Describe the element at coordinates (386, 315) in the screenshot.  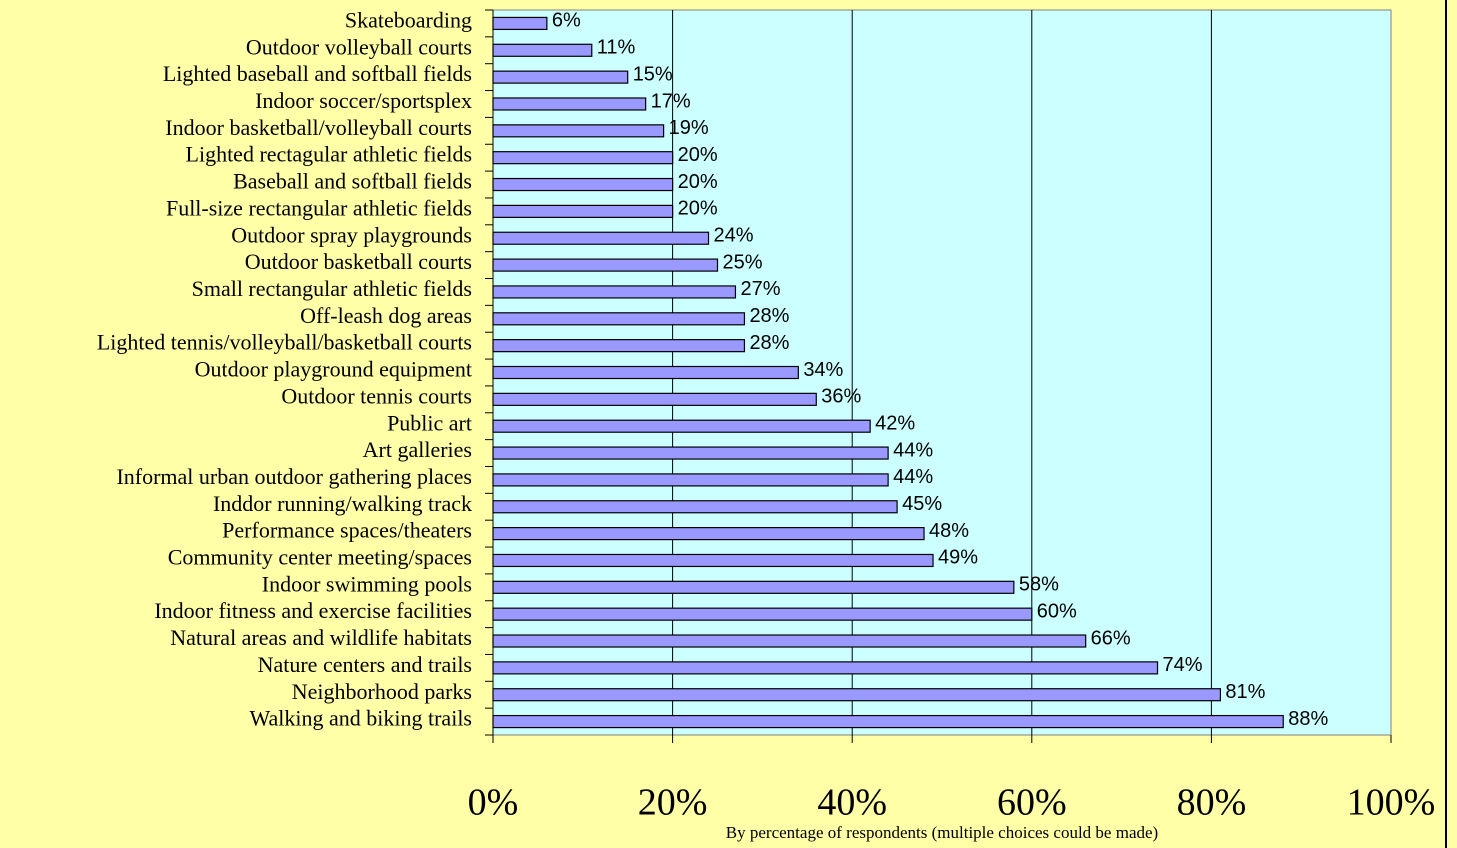
I see `y-tick-label: Off-leash dog areas` at that location.